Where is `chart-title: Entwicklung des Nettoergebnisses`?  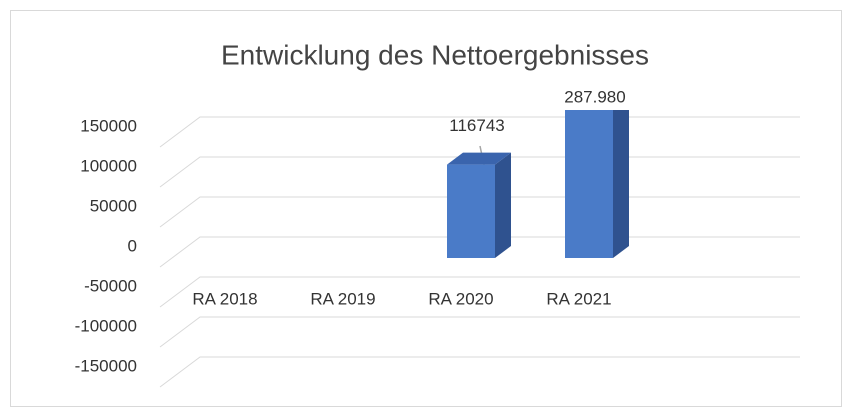 chart-title: Entwicklung des Nettoergebnisses is located at coordinates (435, 54).